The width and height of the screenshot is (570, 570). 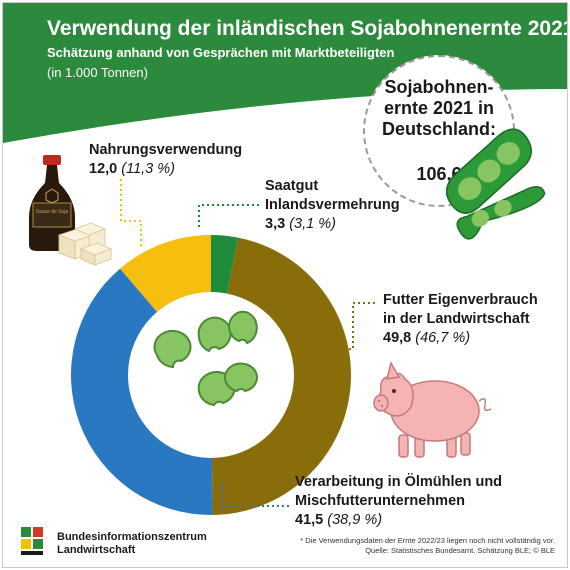 What do you see at coordinates (205, 358) in the screenshot?
I see `soybeans-center-icon` at bounding box center [205, 358].